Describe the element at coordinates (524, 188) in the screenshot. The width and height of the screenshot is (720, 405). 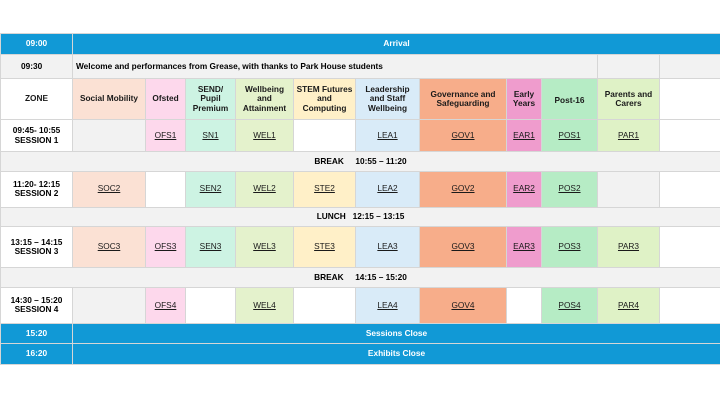
I see `session-link-ear2: EAR2` at that location.